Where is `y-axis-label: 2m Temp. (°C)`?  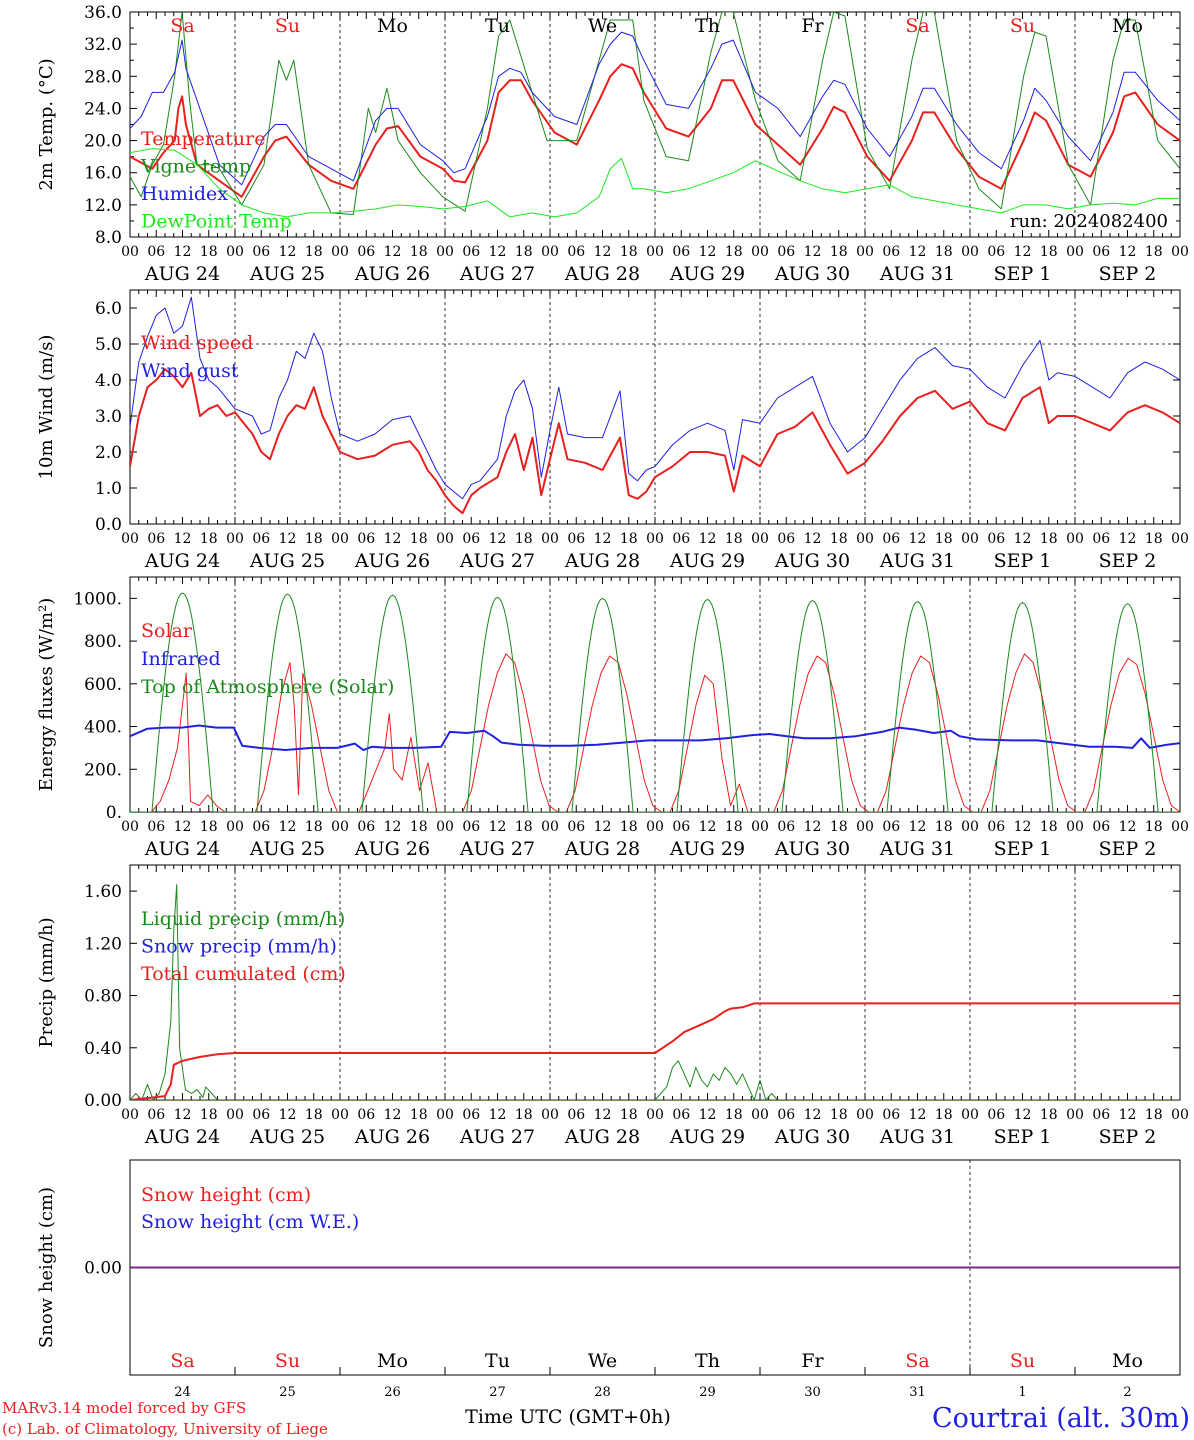
y-axis-label: 2m Temp. (°C) is located at coordinates (46, 124).